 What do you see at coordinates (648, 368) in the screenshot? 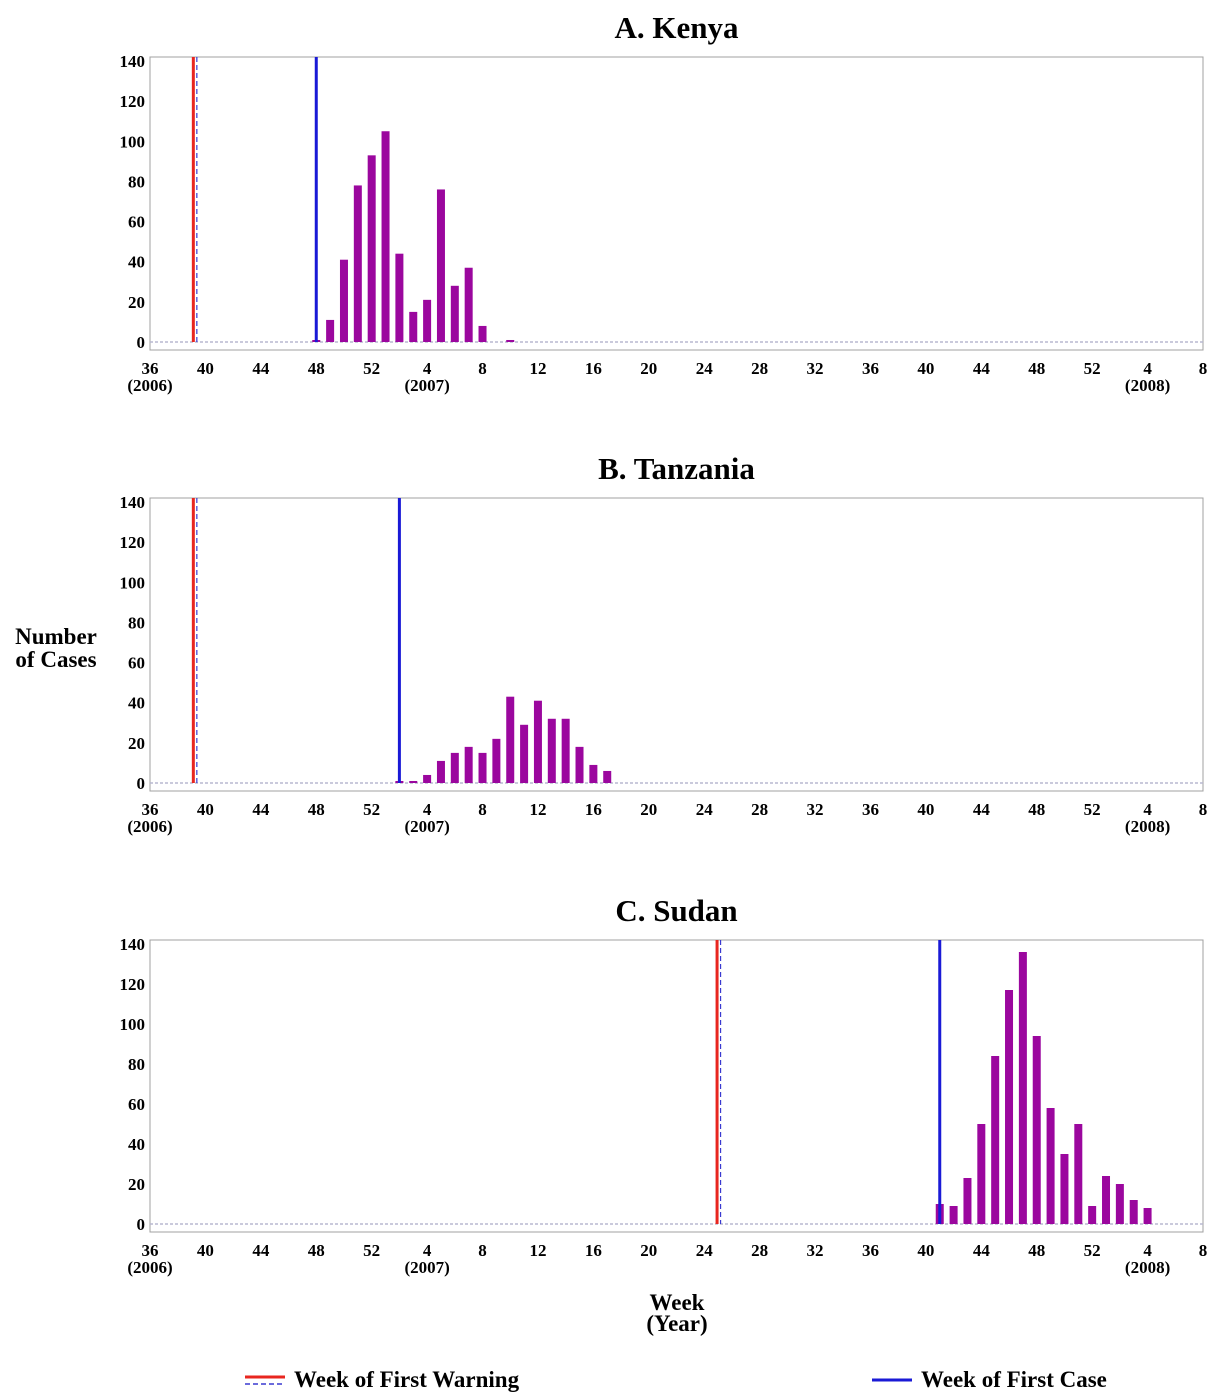
I see `x-tick-label: 20` at bounding box center [648, 368].